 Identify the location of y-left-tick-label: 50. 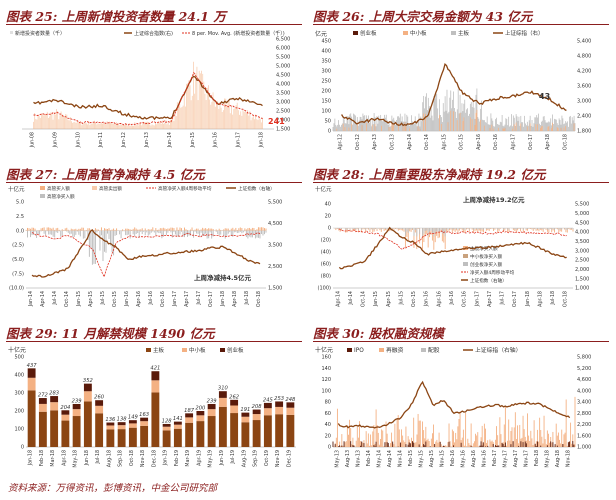
(328, 122).